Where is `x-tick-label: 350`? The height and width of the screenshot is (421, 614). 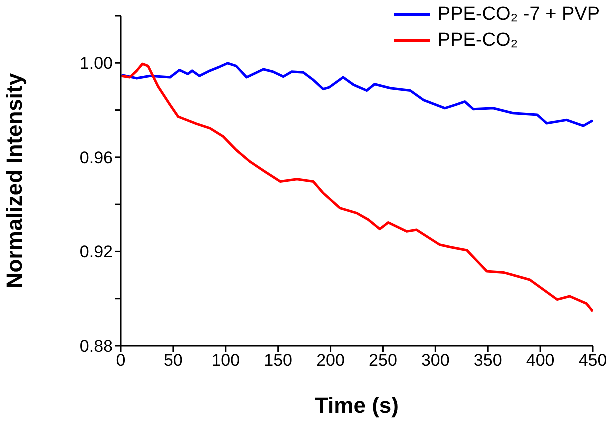
x-tick-label: 350 is located at coordinates (488, 360).